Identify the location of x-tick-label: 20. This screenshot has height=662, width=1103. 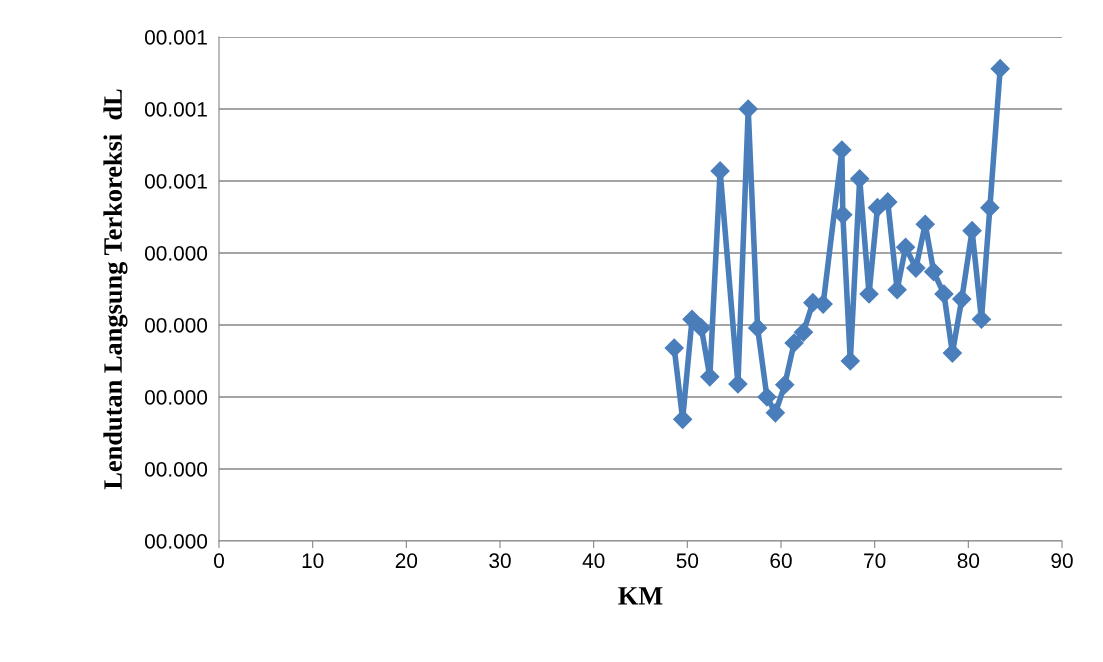
(406, 561).